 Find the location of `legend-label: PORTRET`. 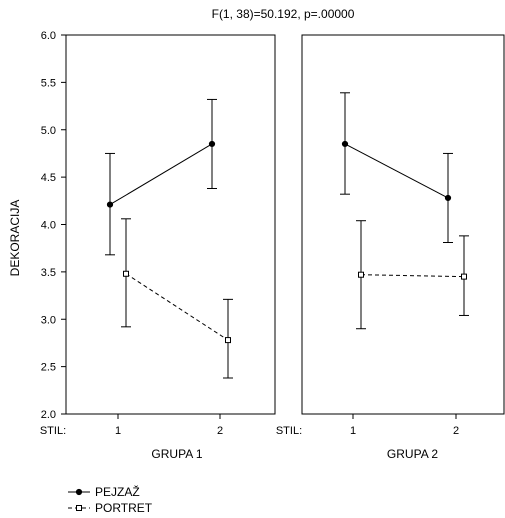

legend-label: PORTRET is located at coordinates (124, 508).